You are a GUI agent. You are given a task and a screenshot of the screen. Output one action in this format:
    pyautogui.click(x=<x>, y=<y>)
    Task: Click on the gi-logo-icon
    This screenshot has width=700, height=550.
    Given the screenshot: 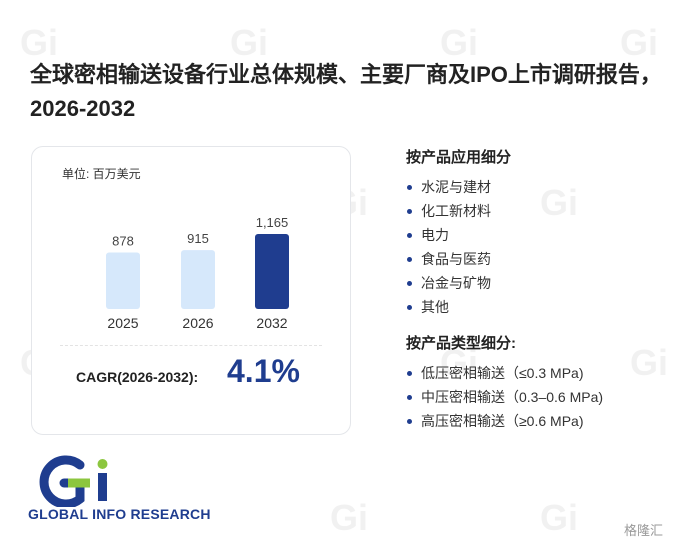 What is the action you would take?
    pyautogui.click(x=73, y=482)
    